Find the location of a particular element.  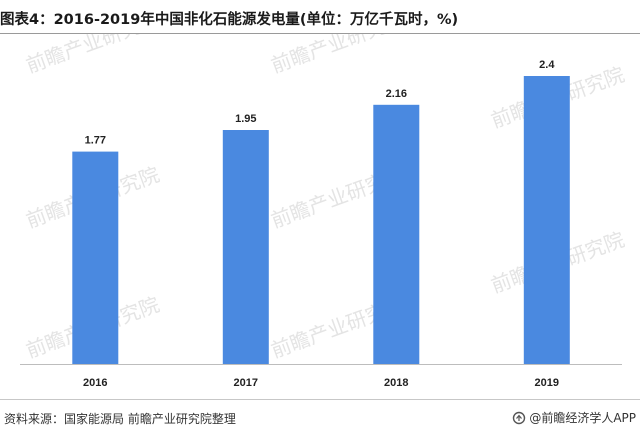

watermark-2: 前瞻产业研究院 is located at coordinates (337, 56).